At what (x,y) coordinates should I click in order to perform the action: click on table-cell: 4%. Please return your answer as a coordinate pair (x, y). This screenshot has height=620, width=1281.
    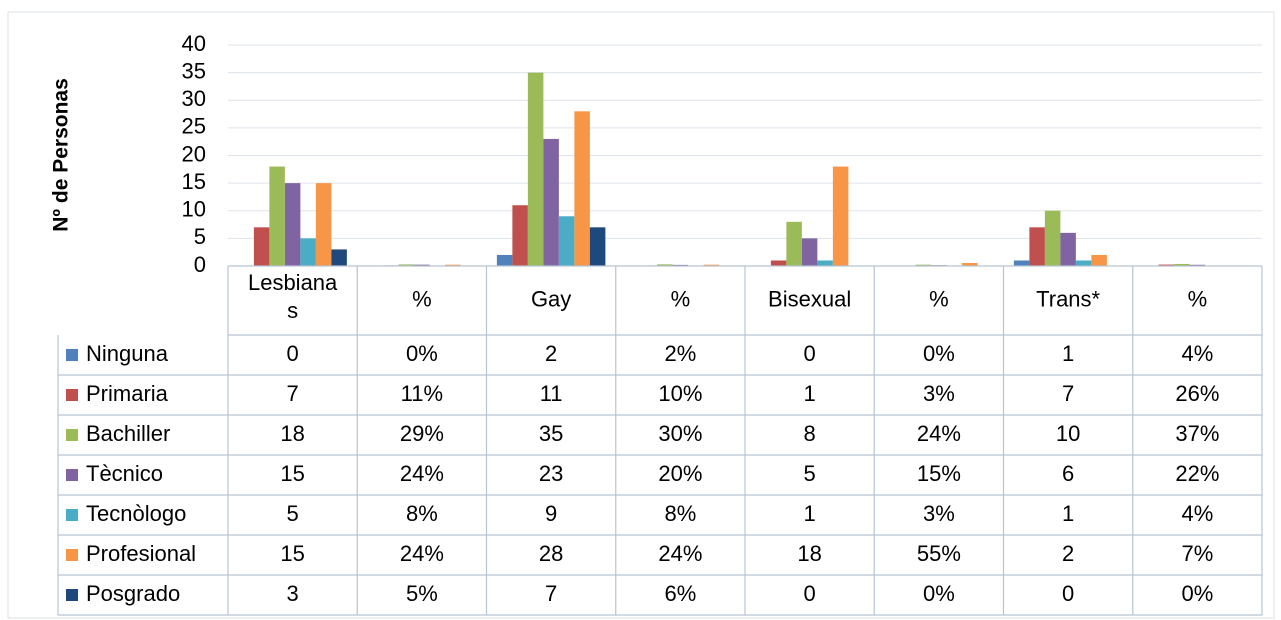
    Looking at the image, I should click on (1197, 513).